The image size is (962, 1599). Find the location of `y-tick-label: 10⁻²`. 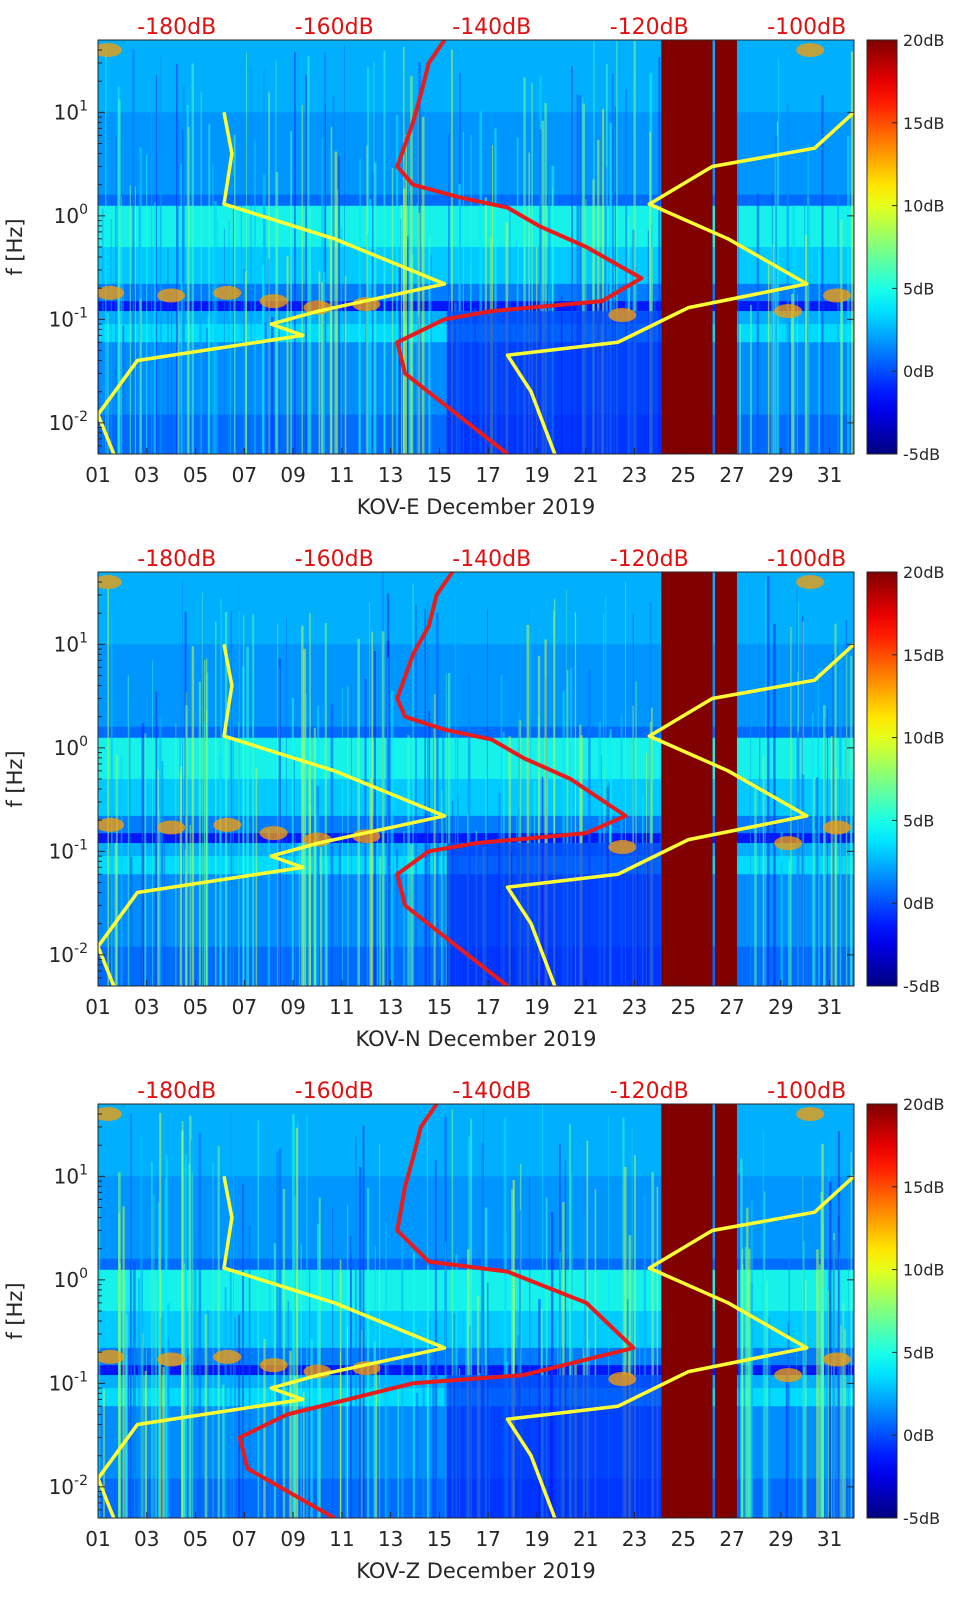

y-tick-label: 10⁻² is located at coordinates (68, 1486).